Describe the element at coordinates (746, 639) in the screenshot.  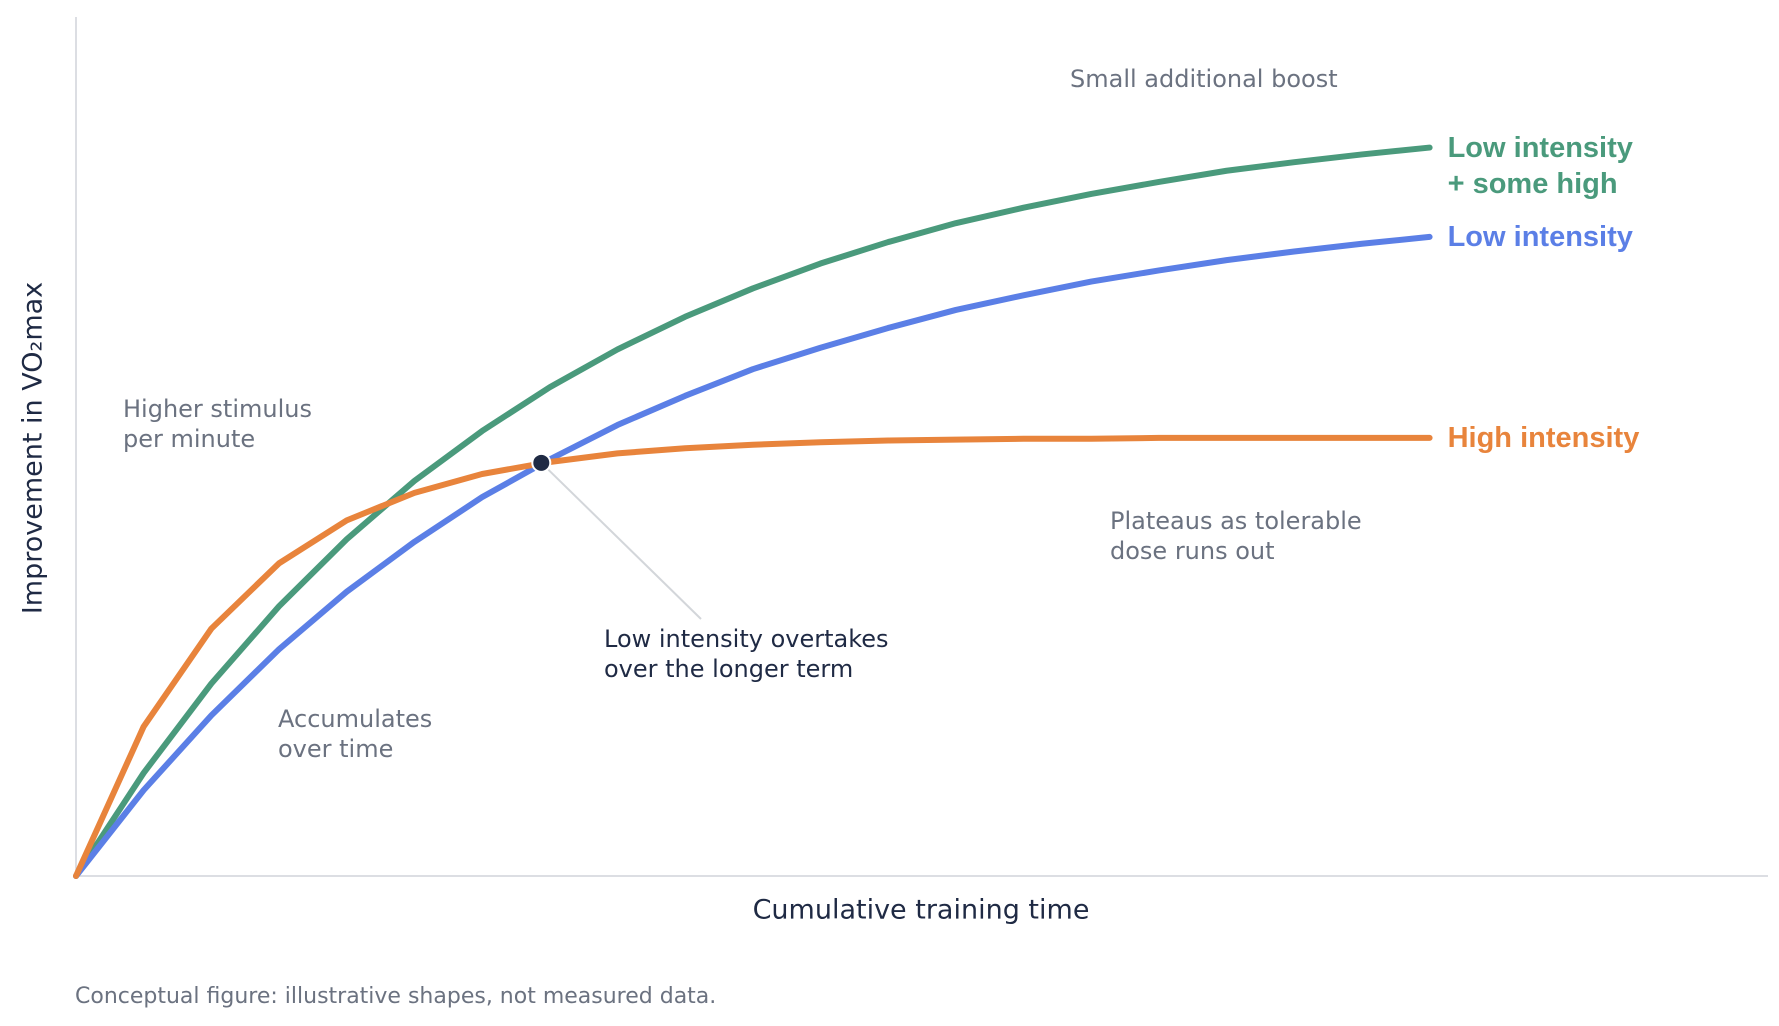
I see `annotation: Low intensity overtakes` at that location.